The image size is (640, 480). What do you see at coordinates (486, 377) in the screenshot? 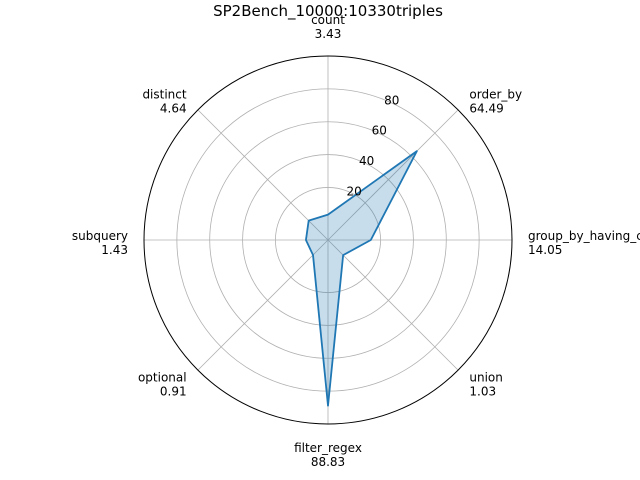
I see `category-label-union: union` at bounding box center [486, 377].